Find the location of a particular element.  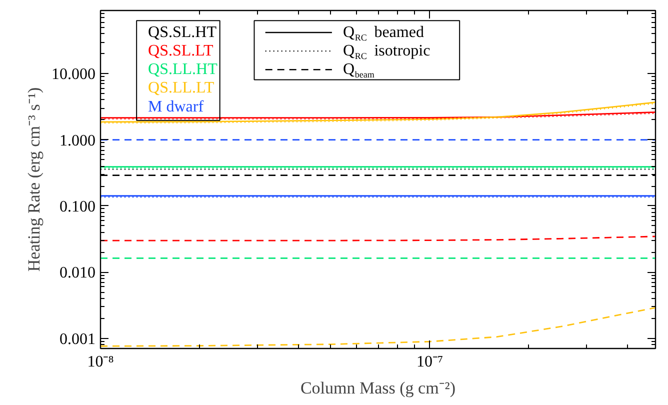

x-tick-label: 10⁻⁷ is located at coordinates (430, 362).